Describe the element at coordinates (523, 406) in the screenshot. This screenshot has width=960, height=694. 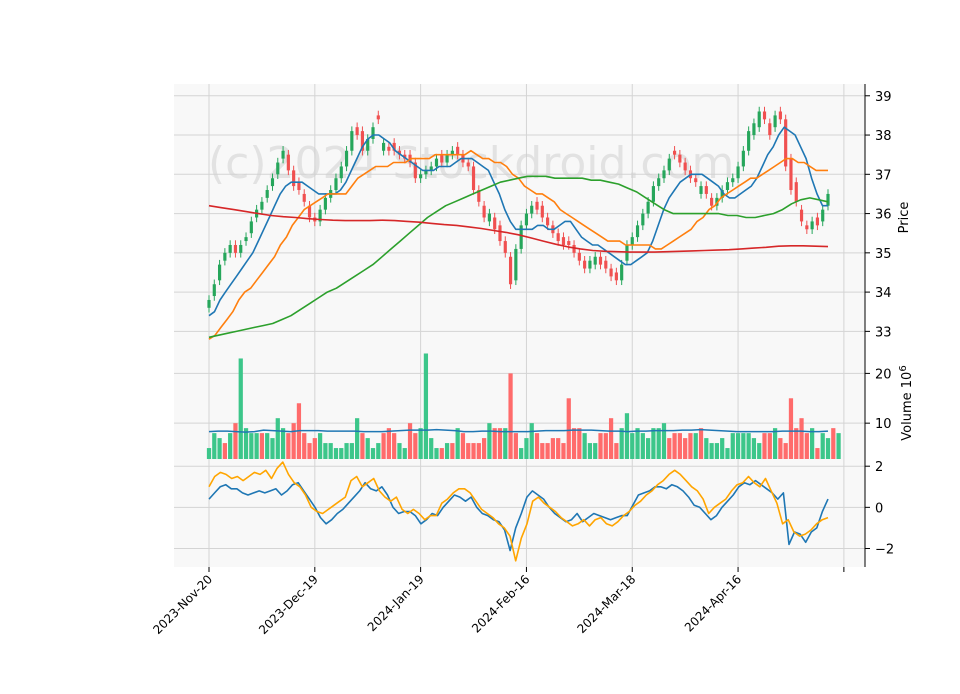
I see `volume-panel` at that location.